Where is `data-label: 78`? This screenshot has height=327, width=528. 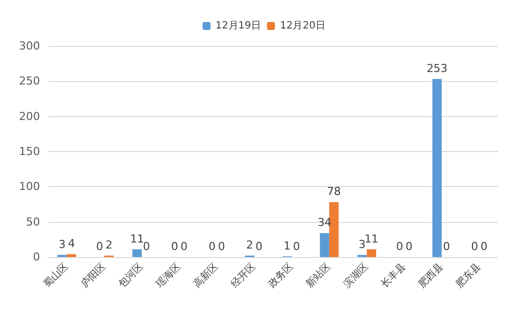 data-label: 78 is located at coordinates (333, 191).